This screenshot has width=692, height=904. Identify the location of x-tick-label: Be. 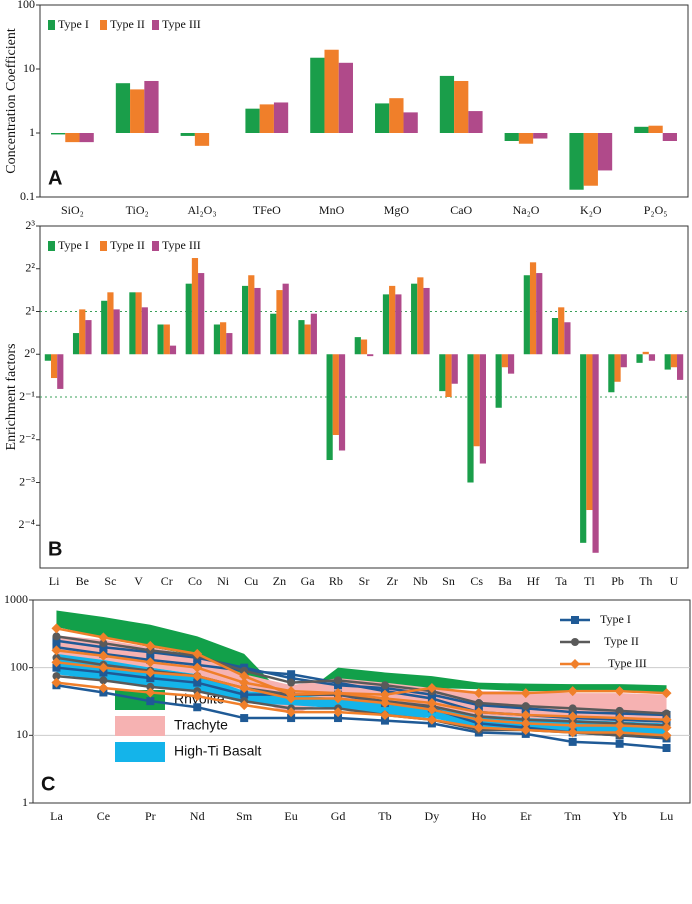
(82, 581).